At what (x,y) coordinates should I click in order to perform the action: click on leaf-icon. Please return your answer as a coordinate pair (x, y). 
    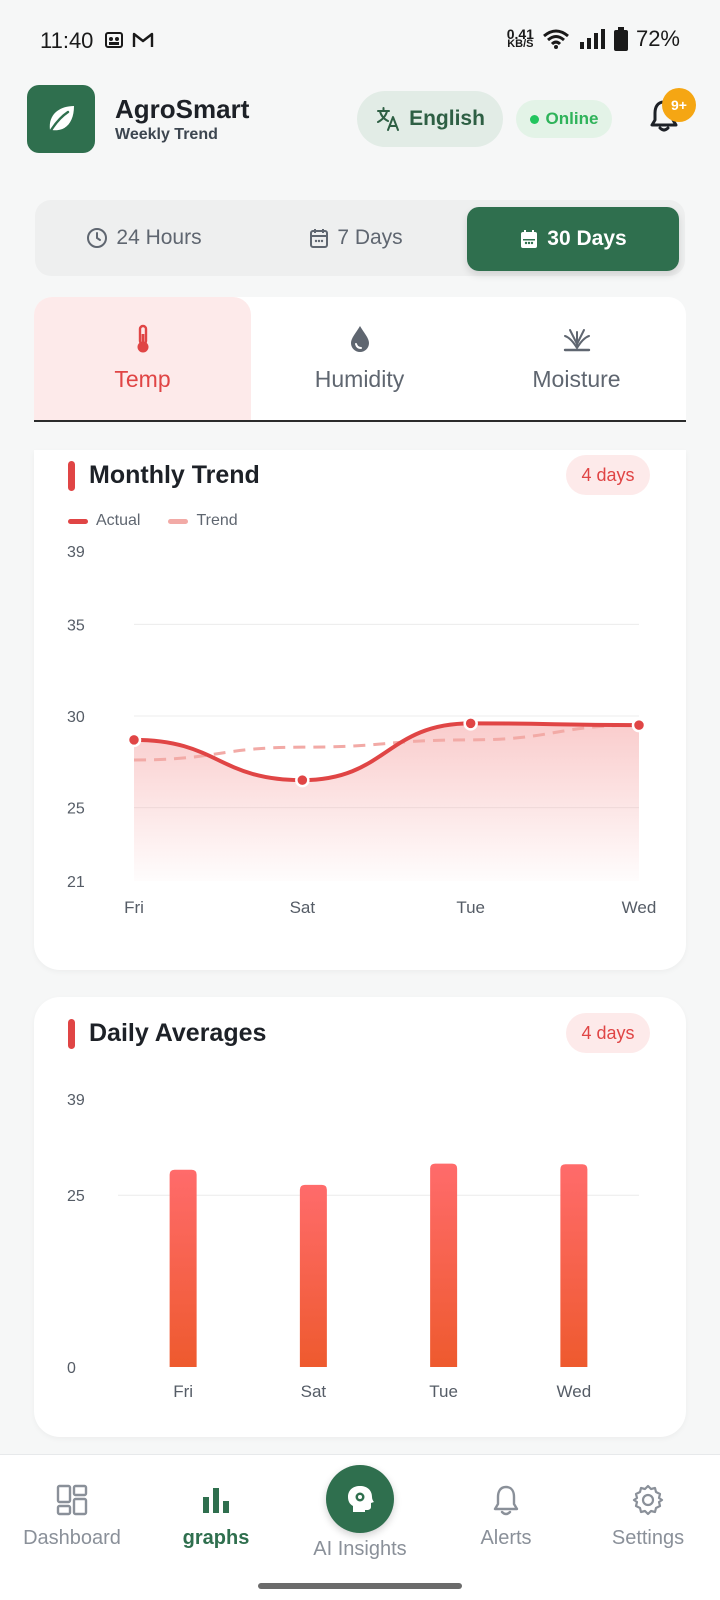
    Looking at the image, I should click on (61, 120).